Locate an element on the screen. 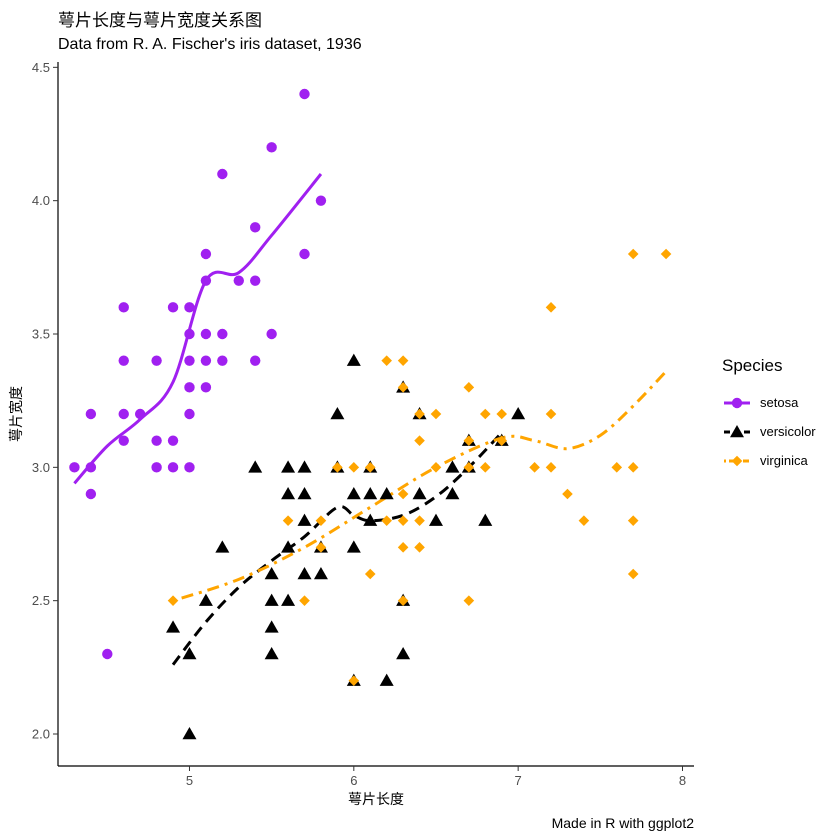 This screenshot has height=840, width=840. legend-marker-setosa is located at coordinates (737, 402).